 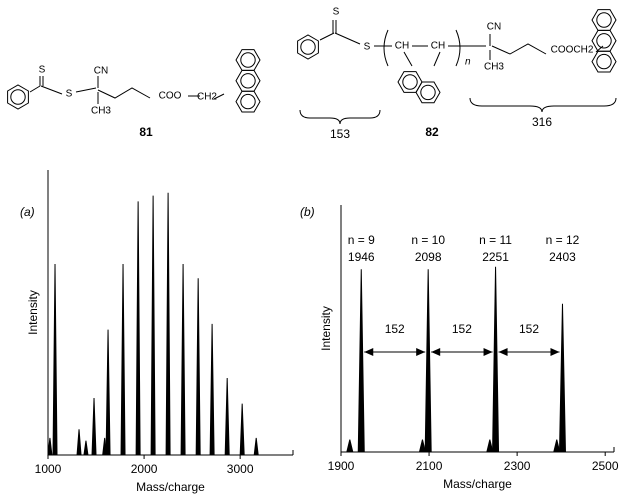 What do you see at coordinates (432, 132) in the screenshot?
I see `compound-label: 82` at bounding box center [432, 132].